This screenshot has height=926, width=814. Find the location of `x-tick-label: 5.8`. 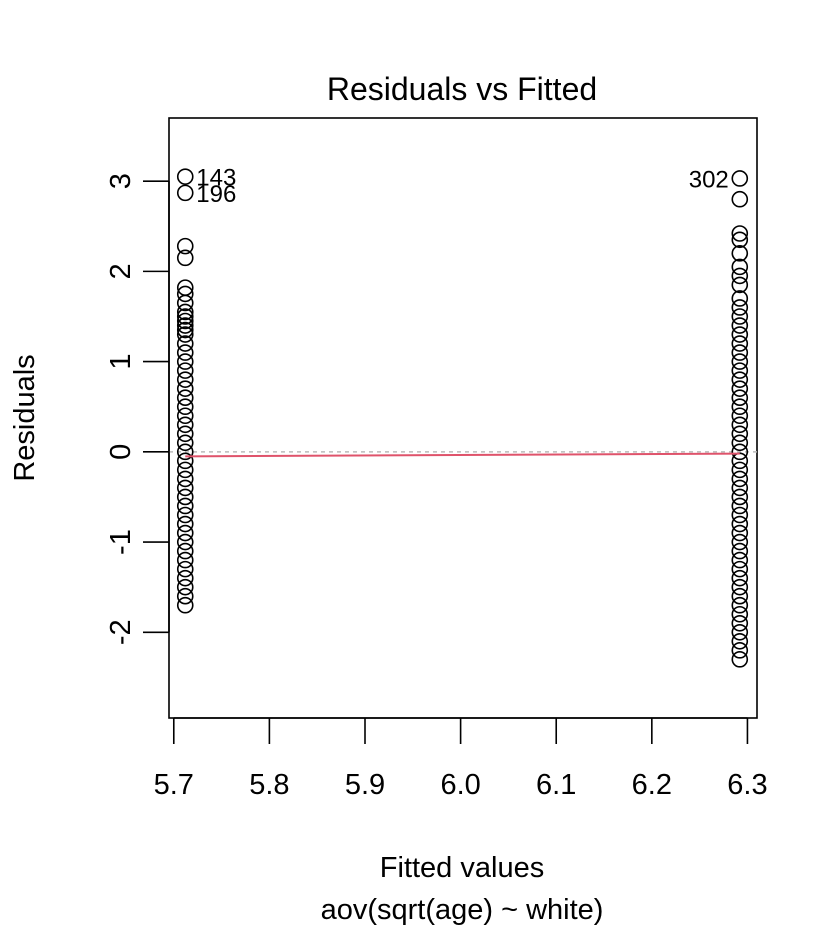

x-tick-label: 5.8 is located at coordinates (269, 785).